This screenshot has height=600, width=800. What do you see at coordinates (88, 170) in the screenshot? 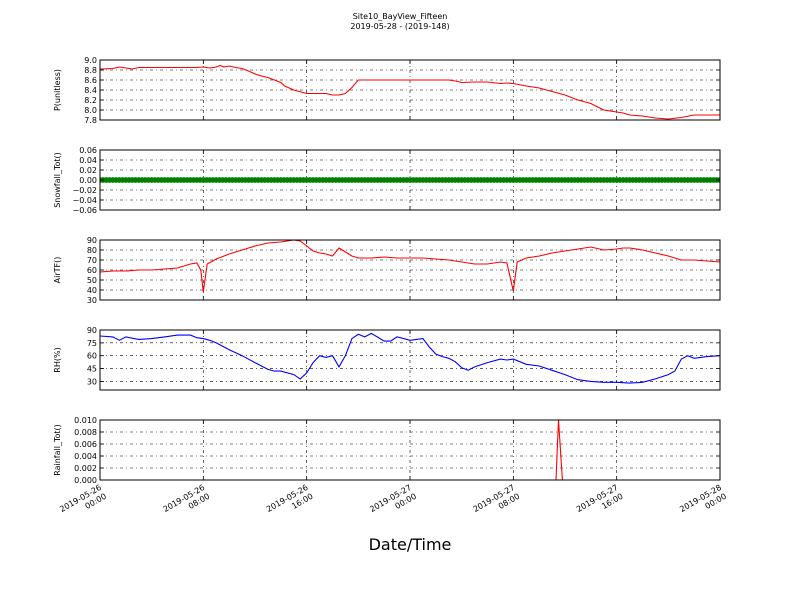
I see `y-tick-label: 0.02` at bounding box center [88, 170].